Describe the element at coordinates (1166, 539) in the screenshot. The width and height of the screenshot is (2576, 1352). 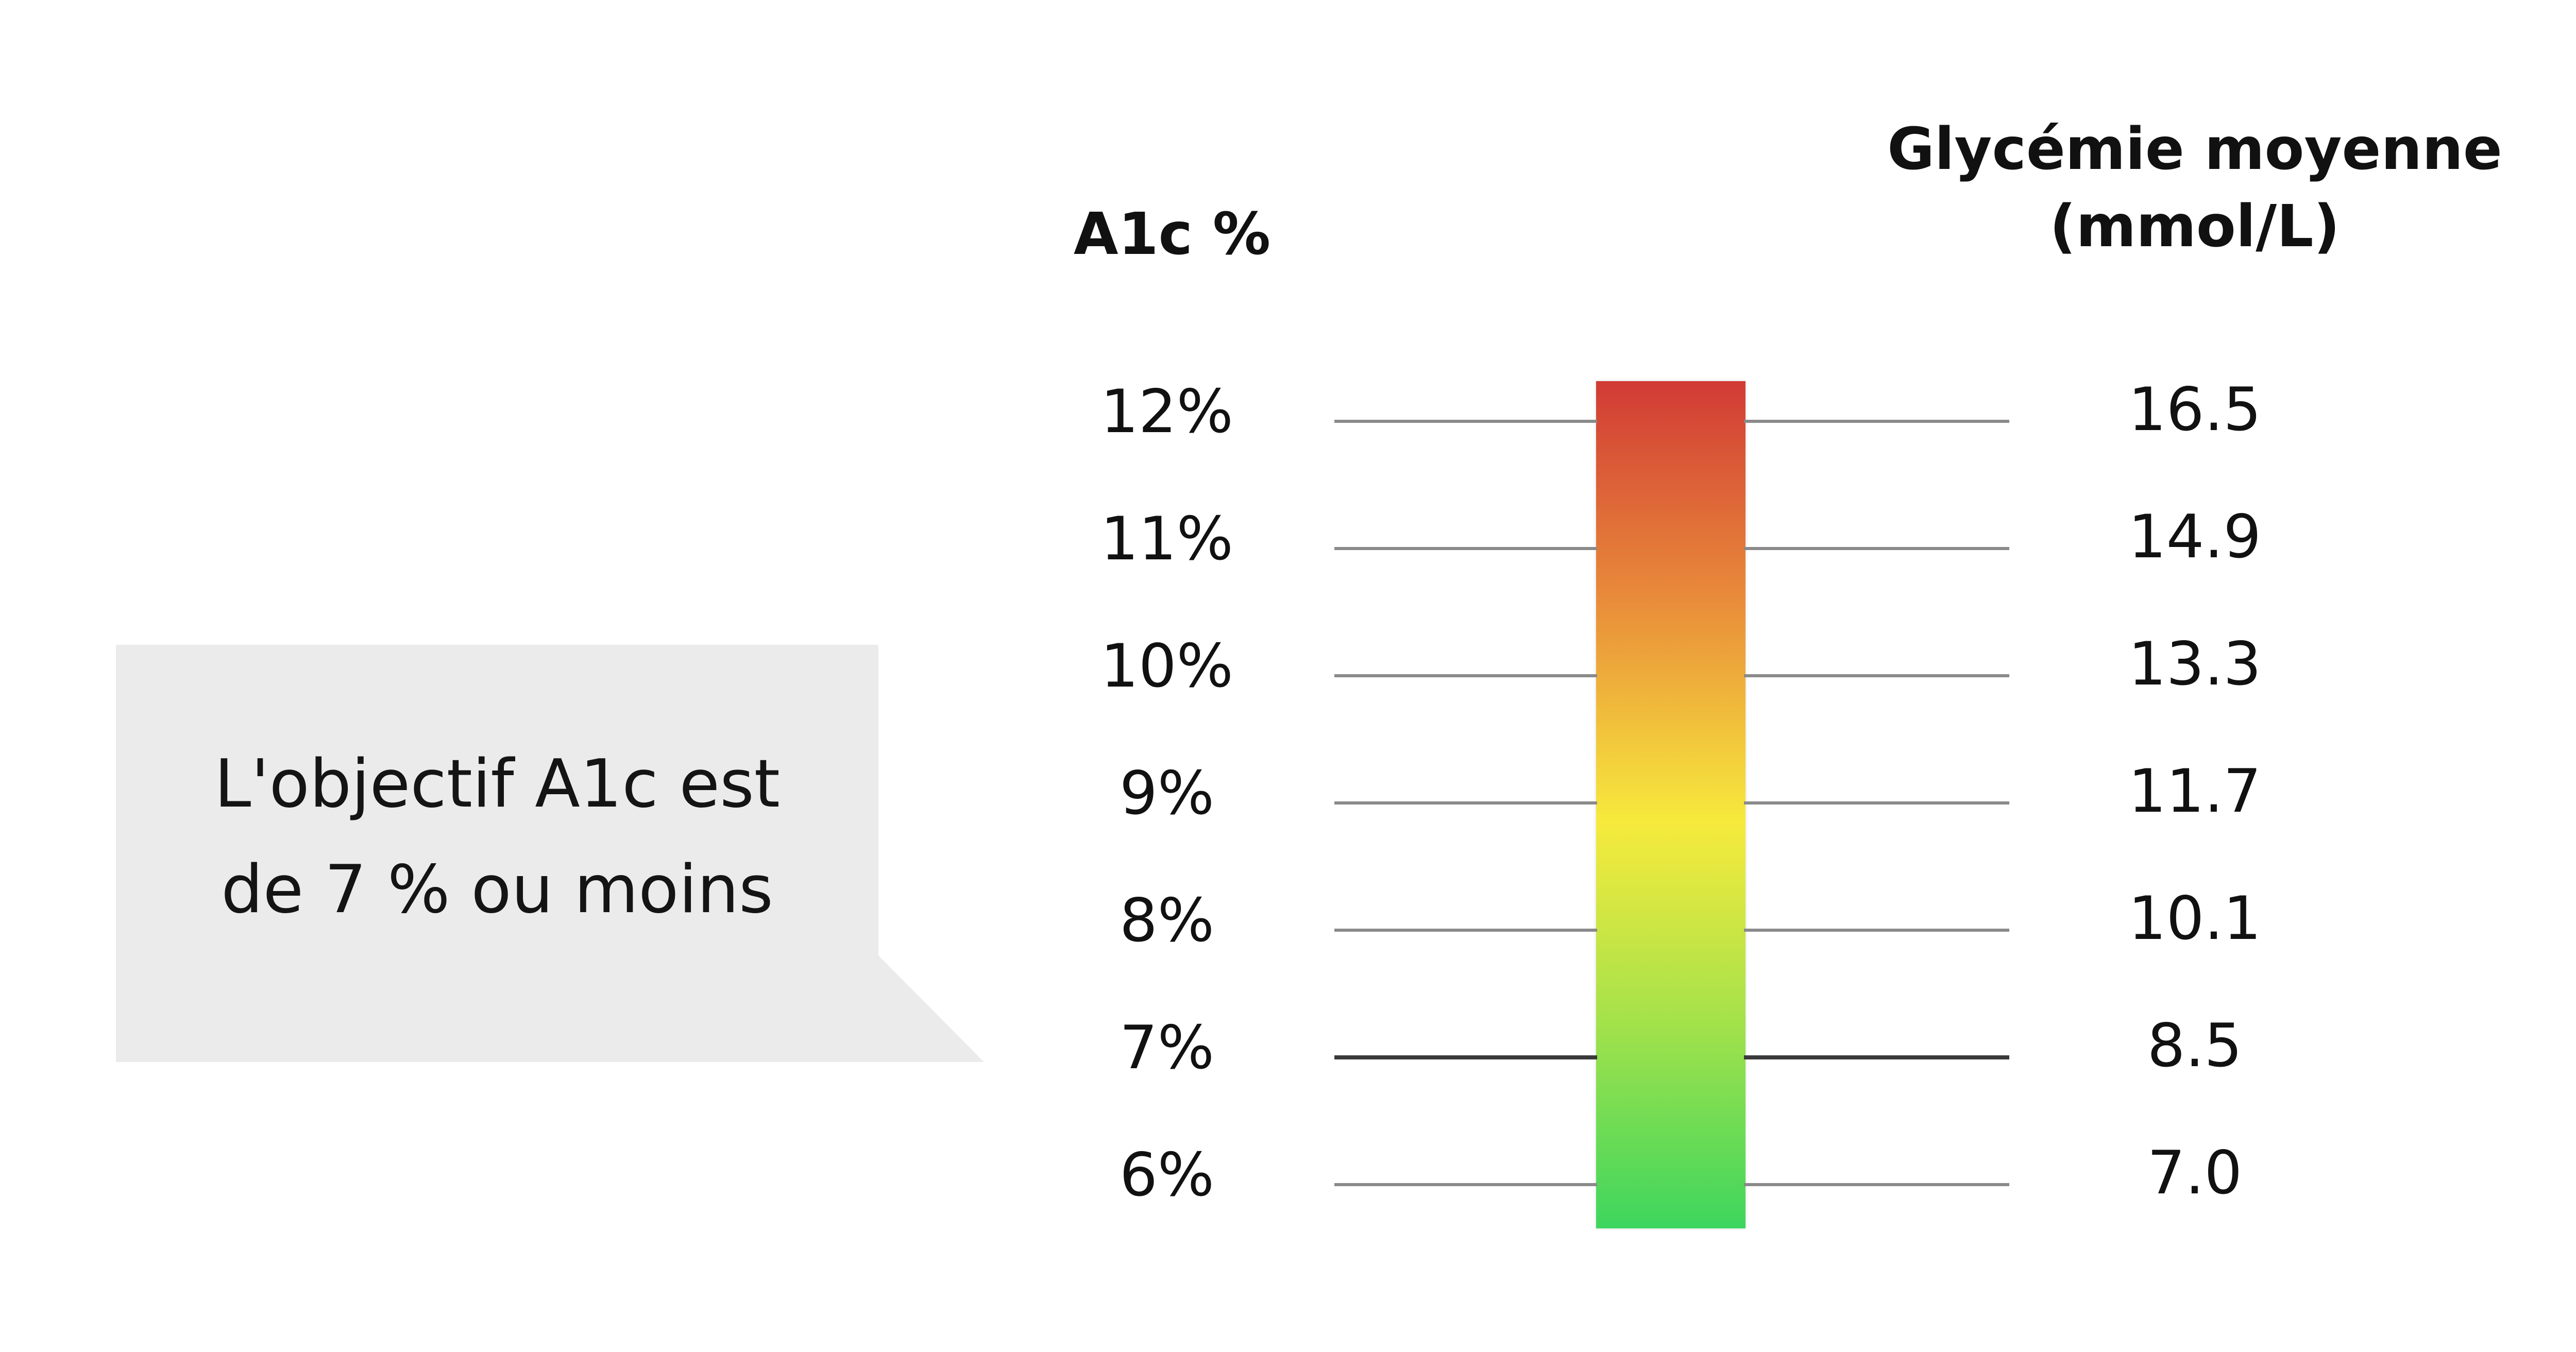
I see `a1c-value-label: 11%` at that location.